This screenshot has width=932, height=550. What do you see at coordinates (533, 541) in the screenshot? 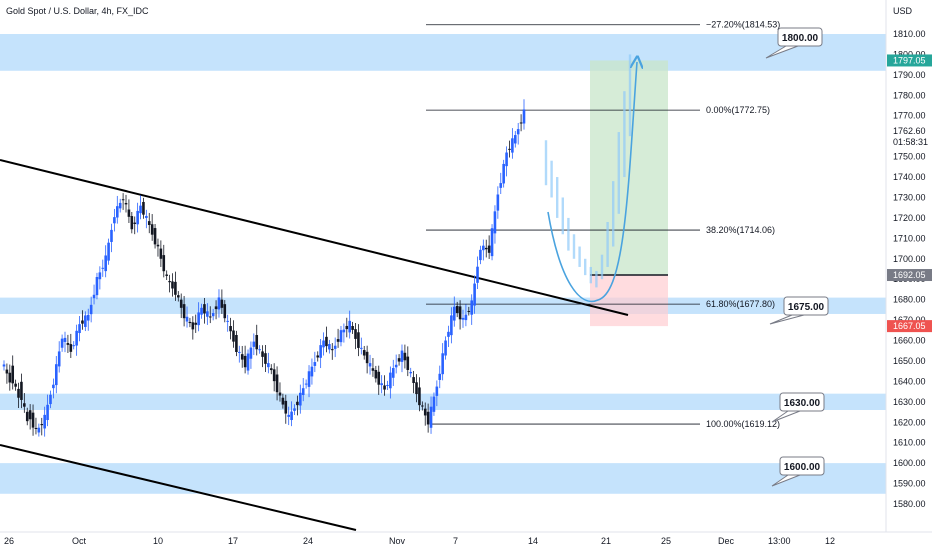
I see `time-tick-label: 14` at bounding box center [533, 541].